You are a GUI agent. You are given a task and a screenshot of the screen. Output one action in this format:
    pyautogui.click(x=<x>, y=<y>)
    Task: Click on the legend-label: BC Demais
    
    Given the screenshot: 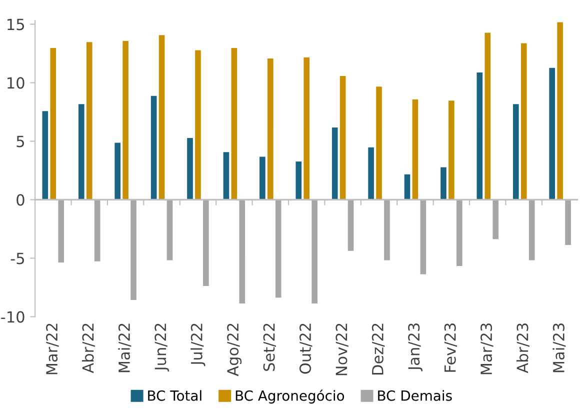 What is the action you would take?
    pyautogui.click(x=415, y=395)
    